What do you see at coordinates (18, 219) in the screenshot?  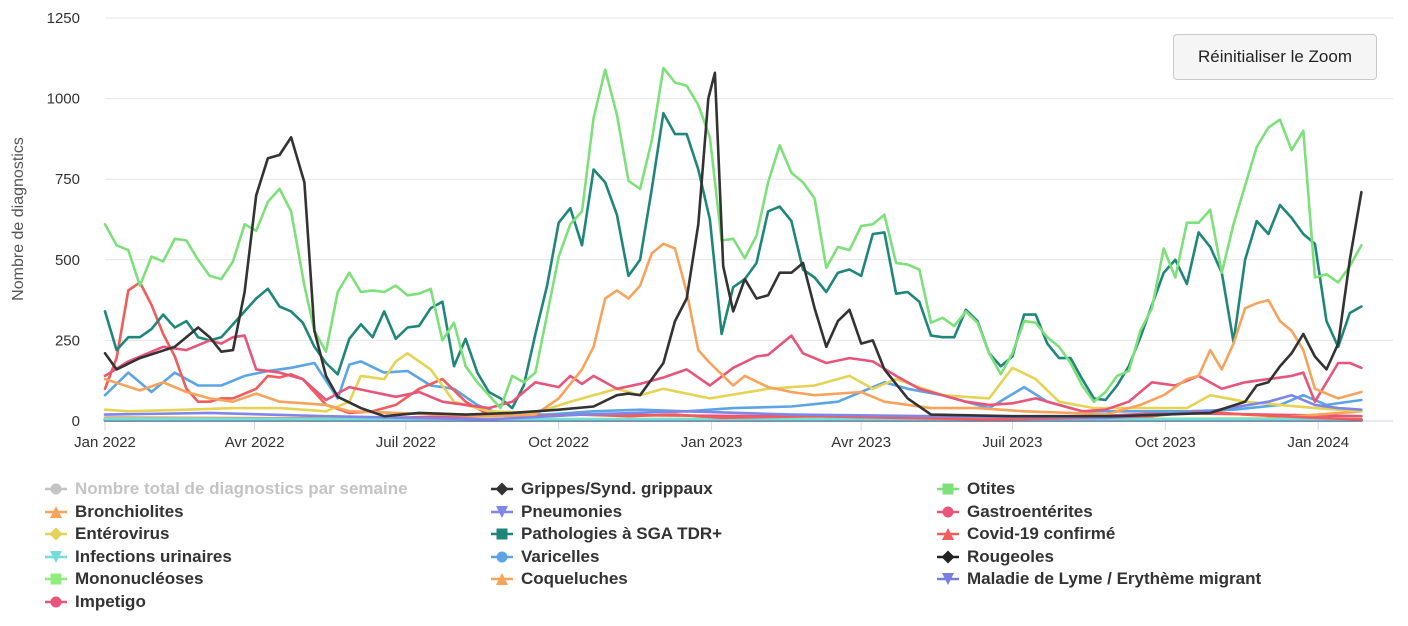 I see `y-axis-label: Nombre de diagnostics` at bounding box center [18, 219].